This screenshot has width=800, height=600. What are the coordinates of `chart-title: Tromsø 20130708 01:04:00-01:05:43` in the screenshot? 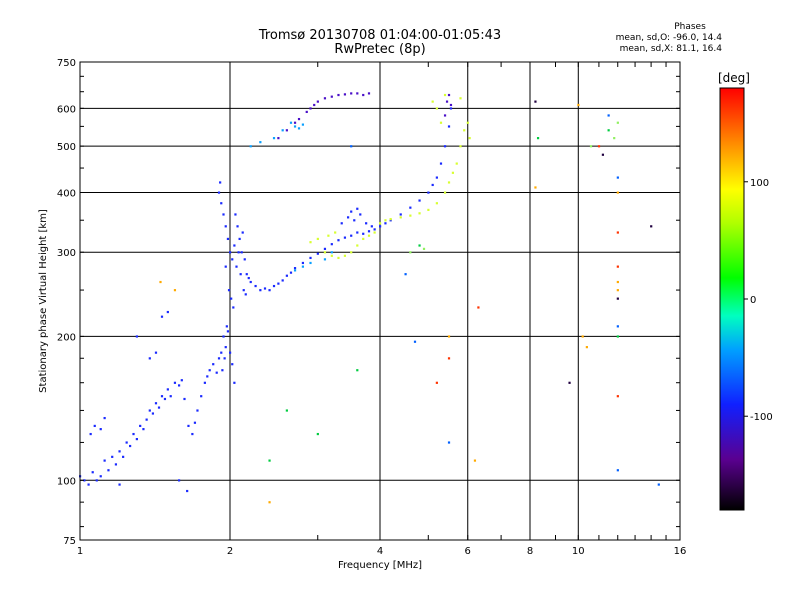 It's located at (380, 35).